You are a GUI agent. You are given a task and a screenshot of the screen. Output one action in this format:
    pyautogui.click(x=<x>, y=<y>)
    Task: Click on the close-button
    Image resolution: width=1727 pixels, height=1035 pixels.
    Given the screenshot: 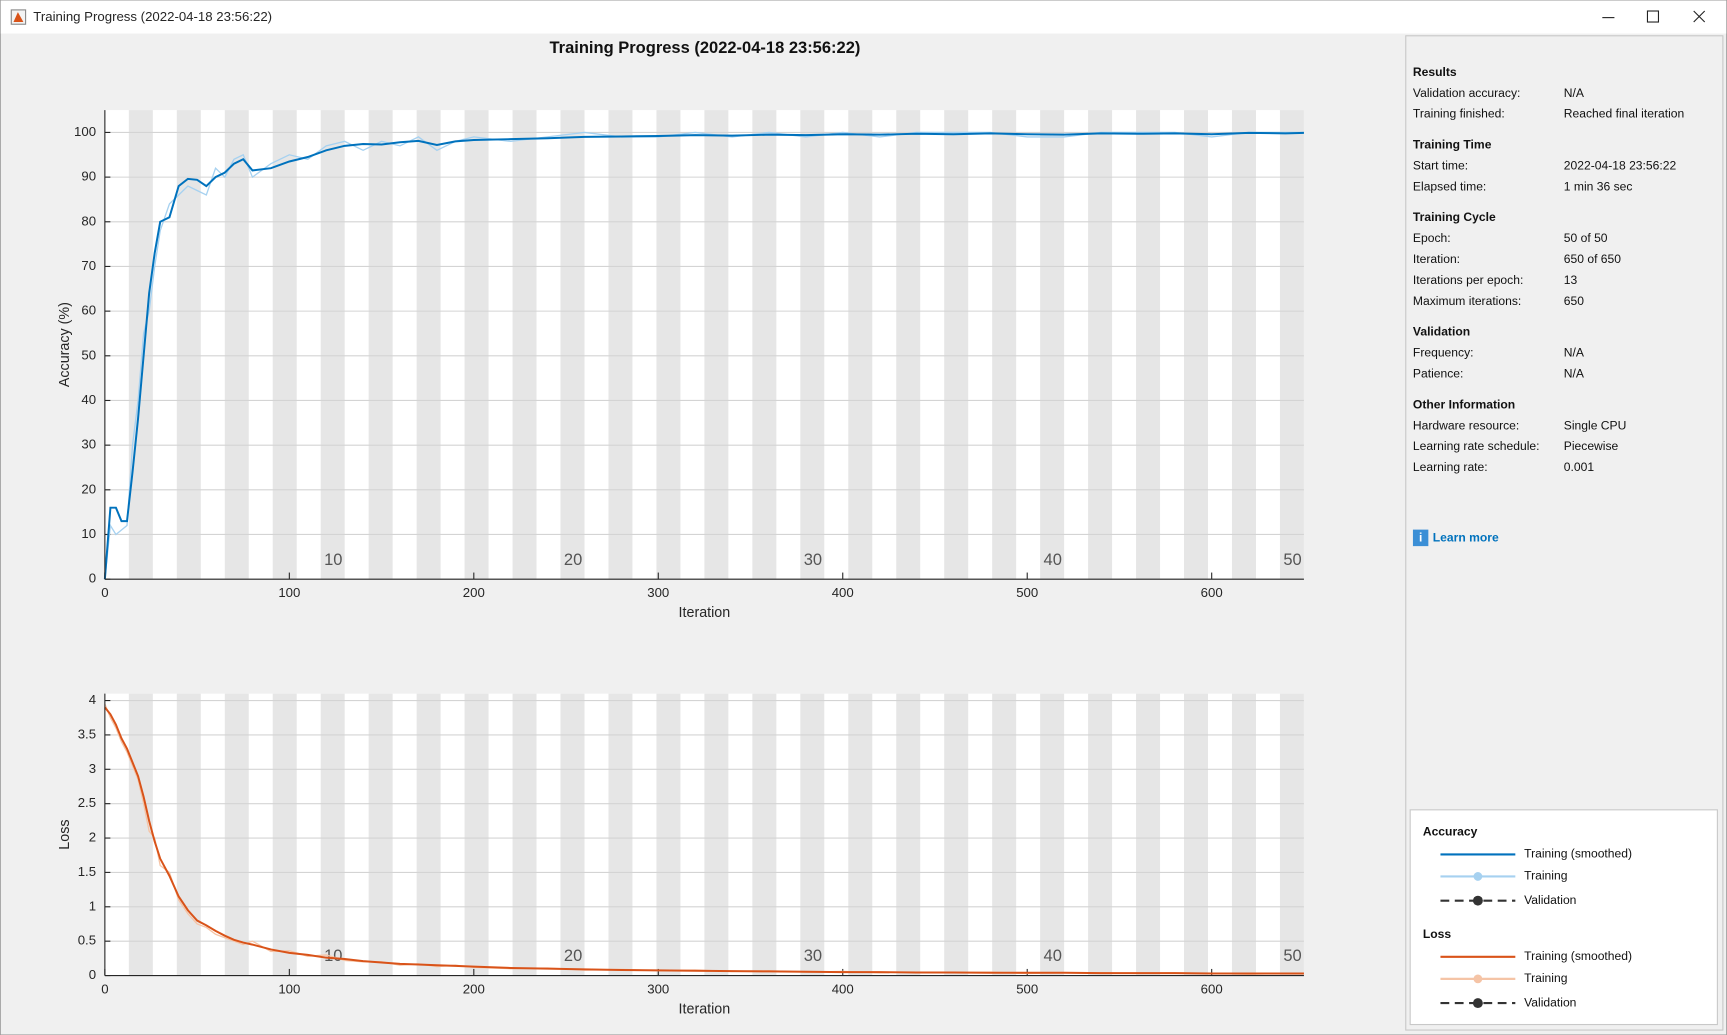 What is the action you would take?
    pyautogui.click(x=1699, y=16)
    